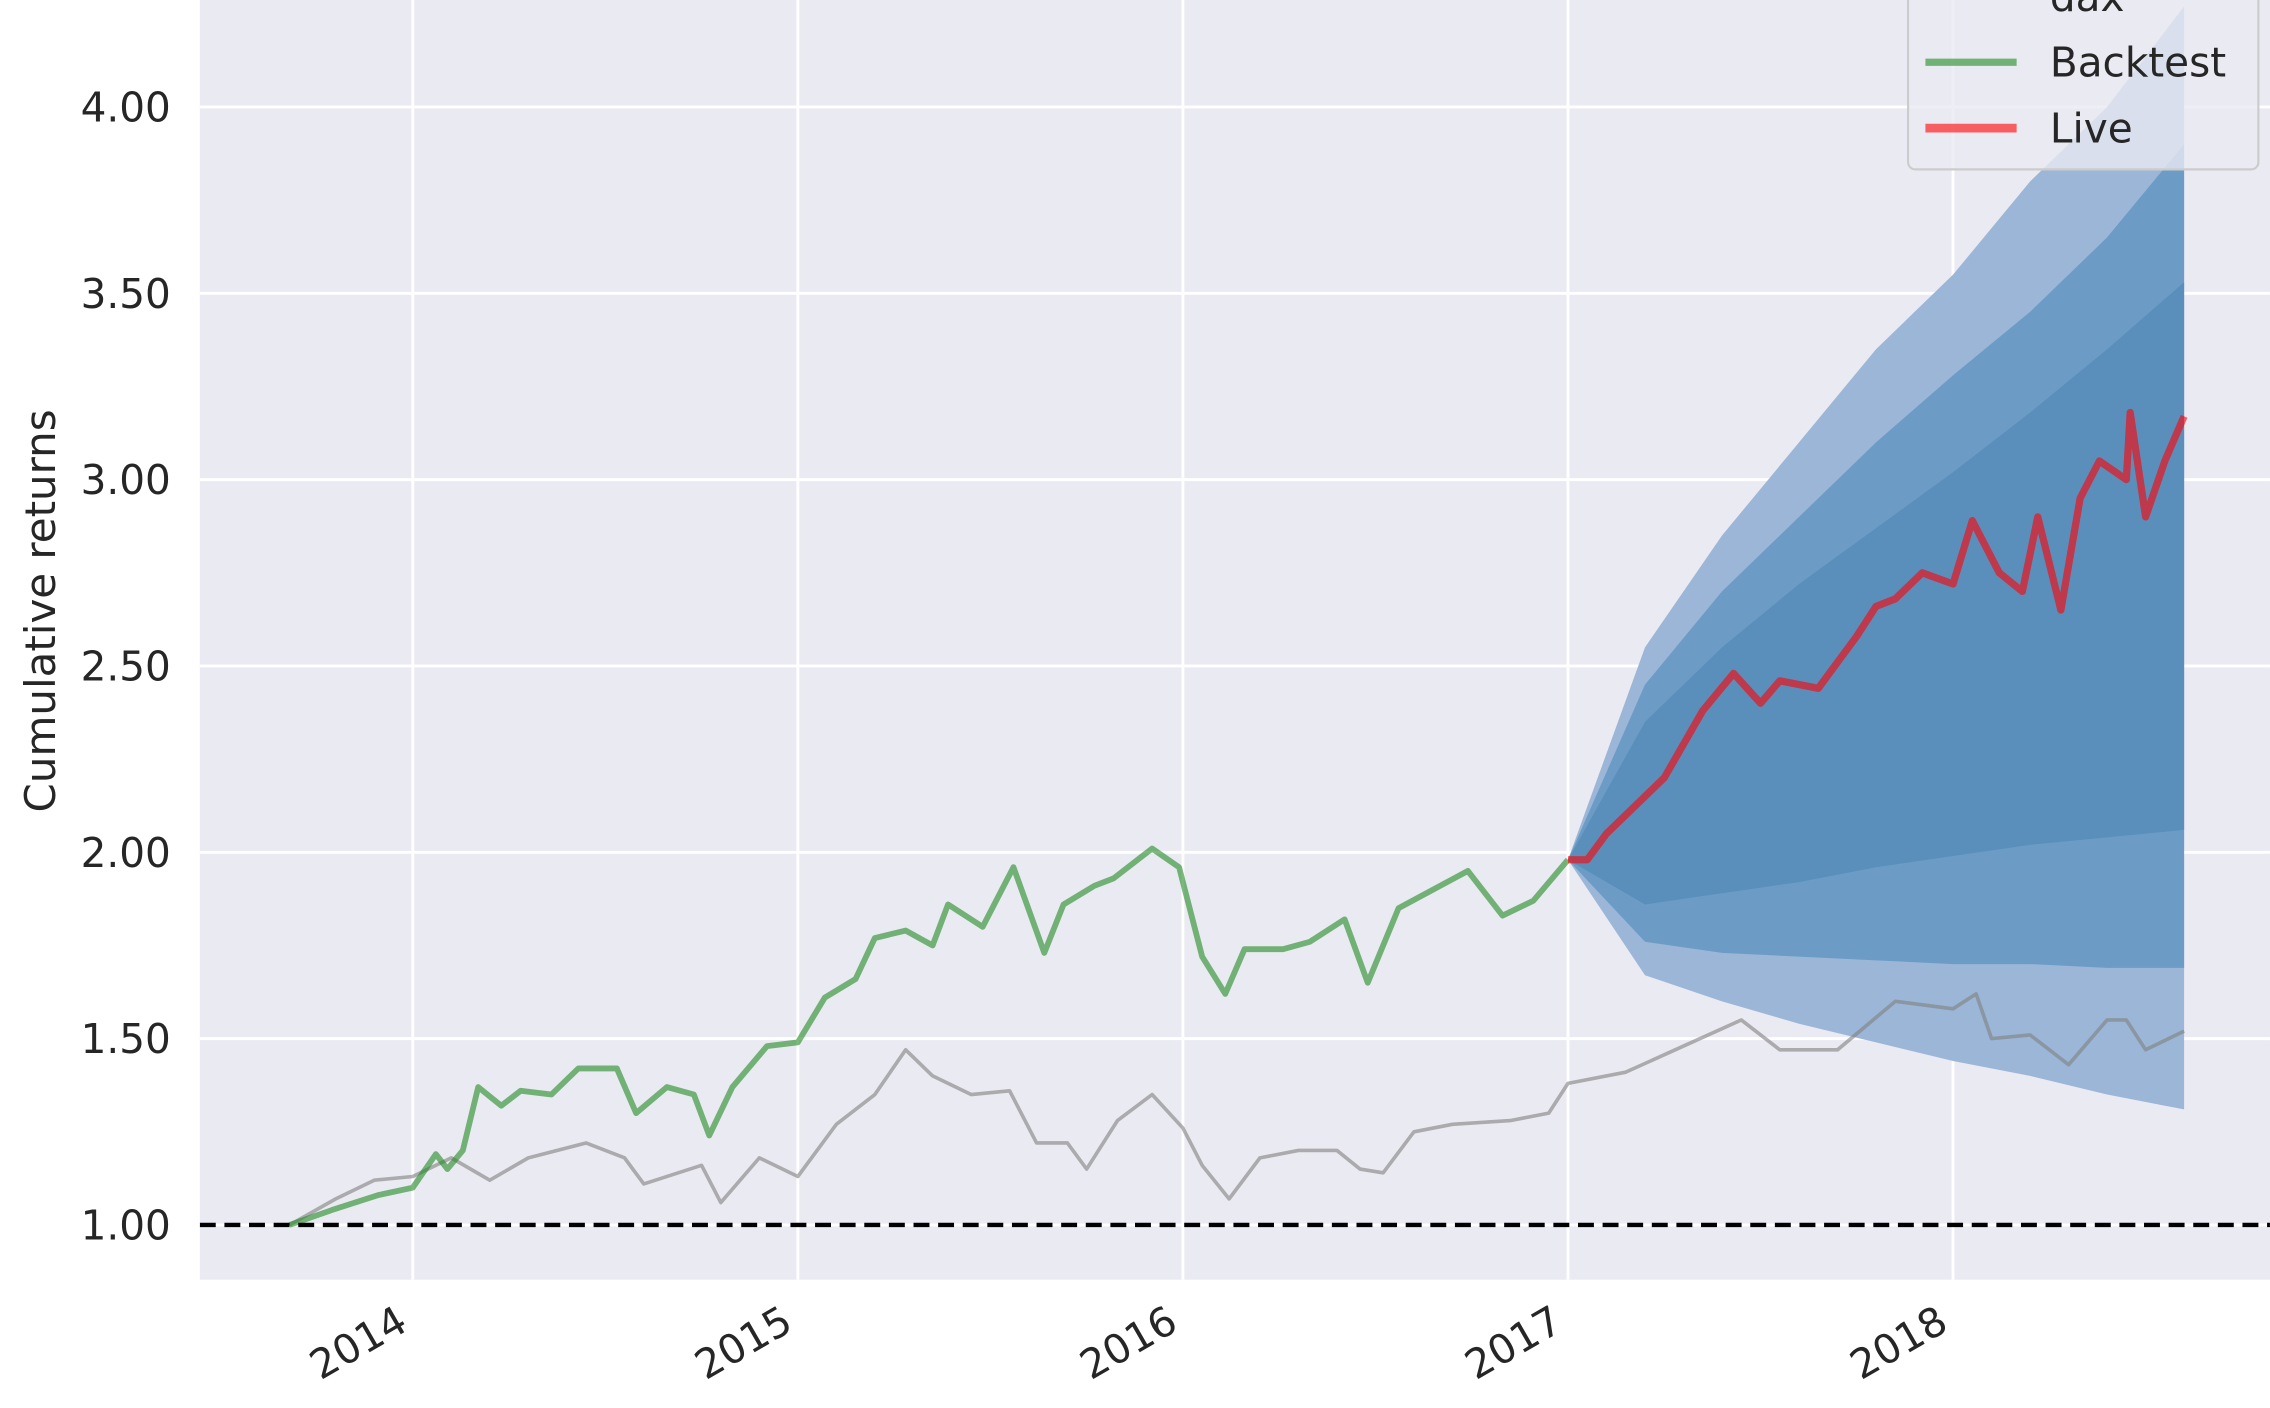  I want to click on legend-label: Live, so click(2091, 129).